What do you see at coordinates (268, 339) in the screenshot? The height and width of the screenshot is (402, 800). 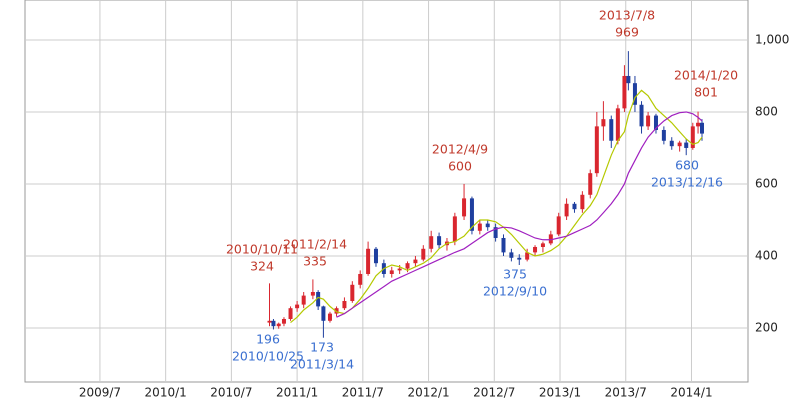 I see `annotation-text: 196` at bounding box center [268, 339].